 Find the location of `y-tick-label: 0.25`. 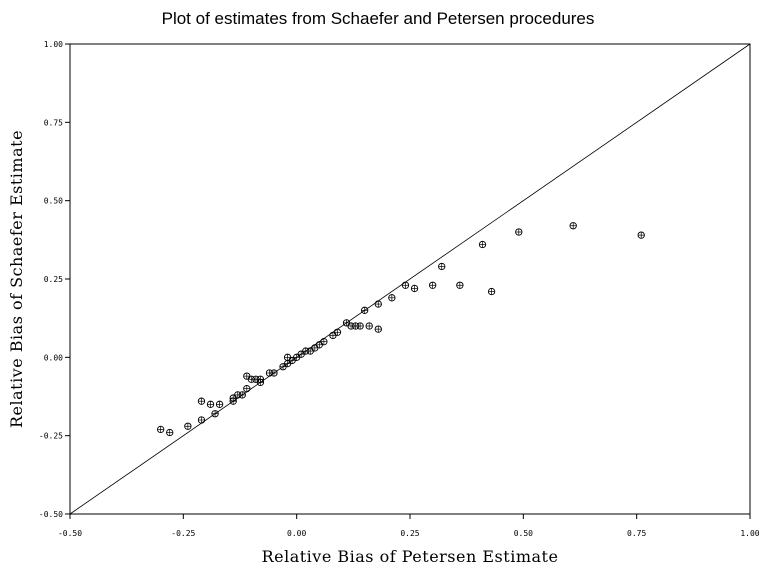

y-tick-label: 0.25 is located at coordinates (53, 279).